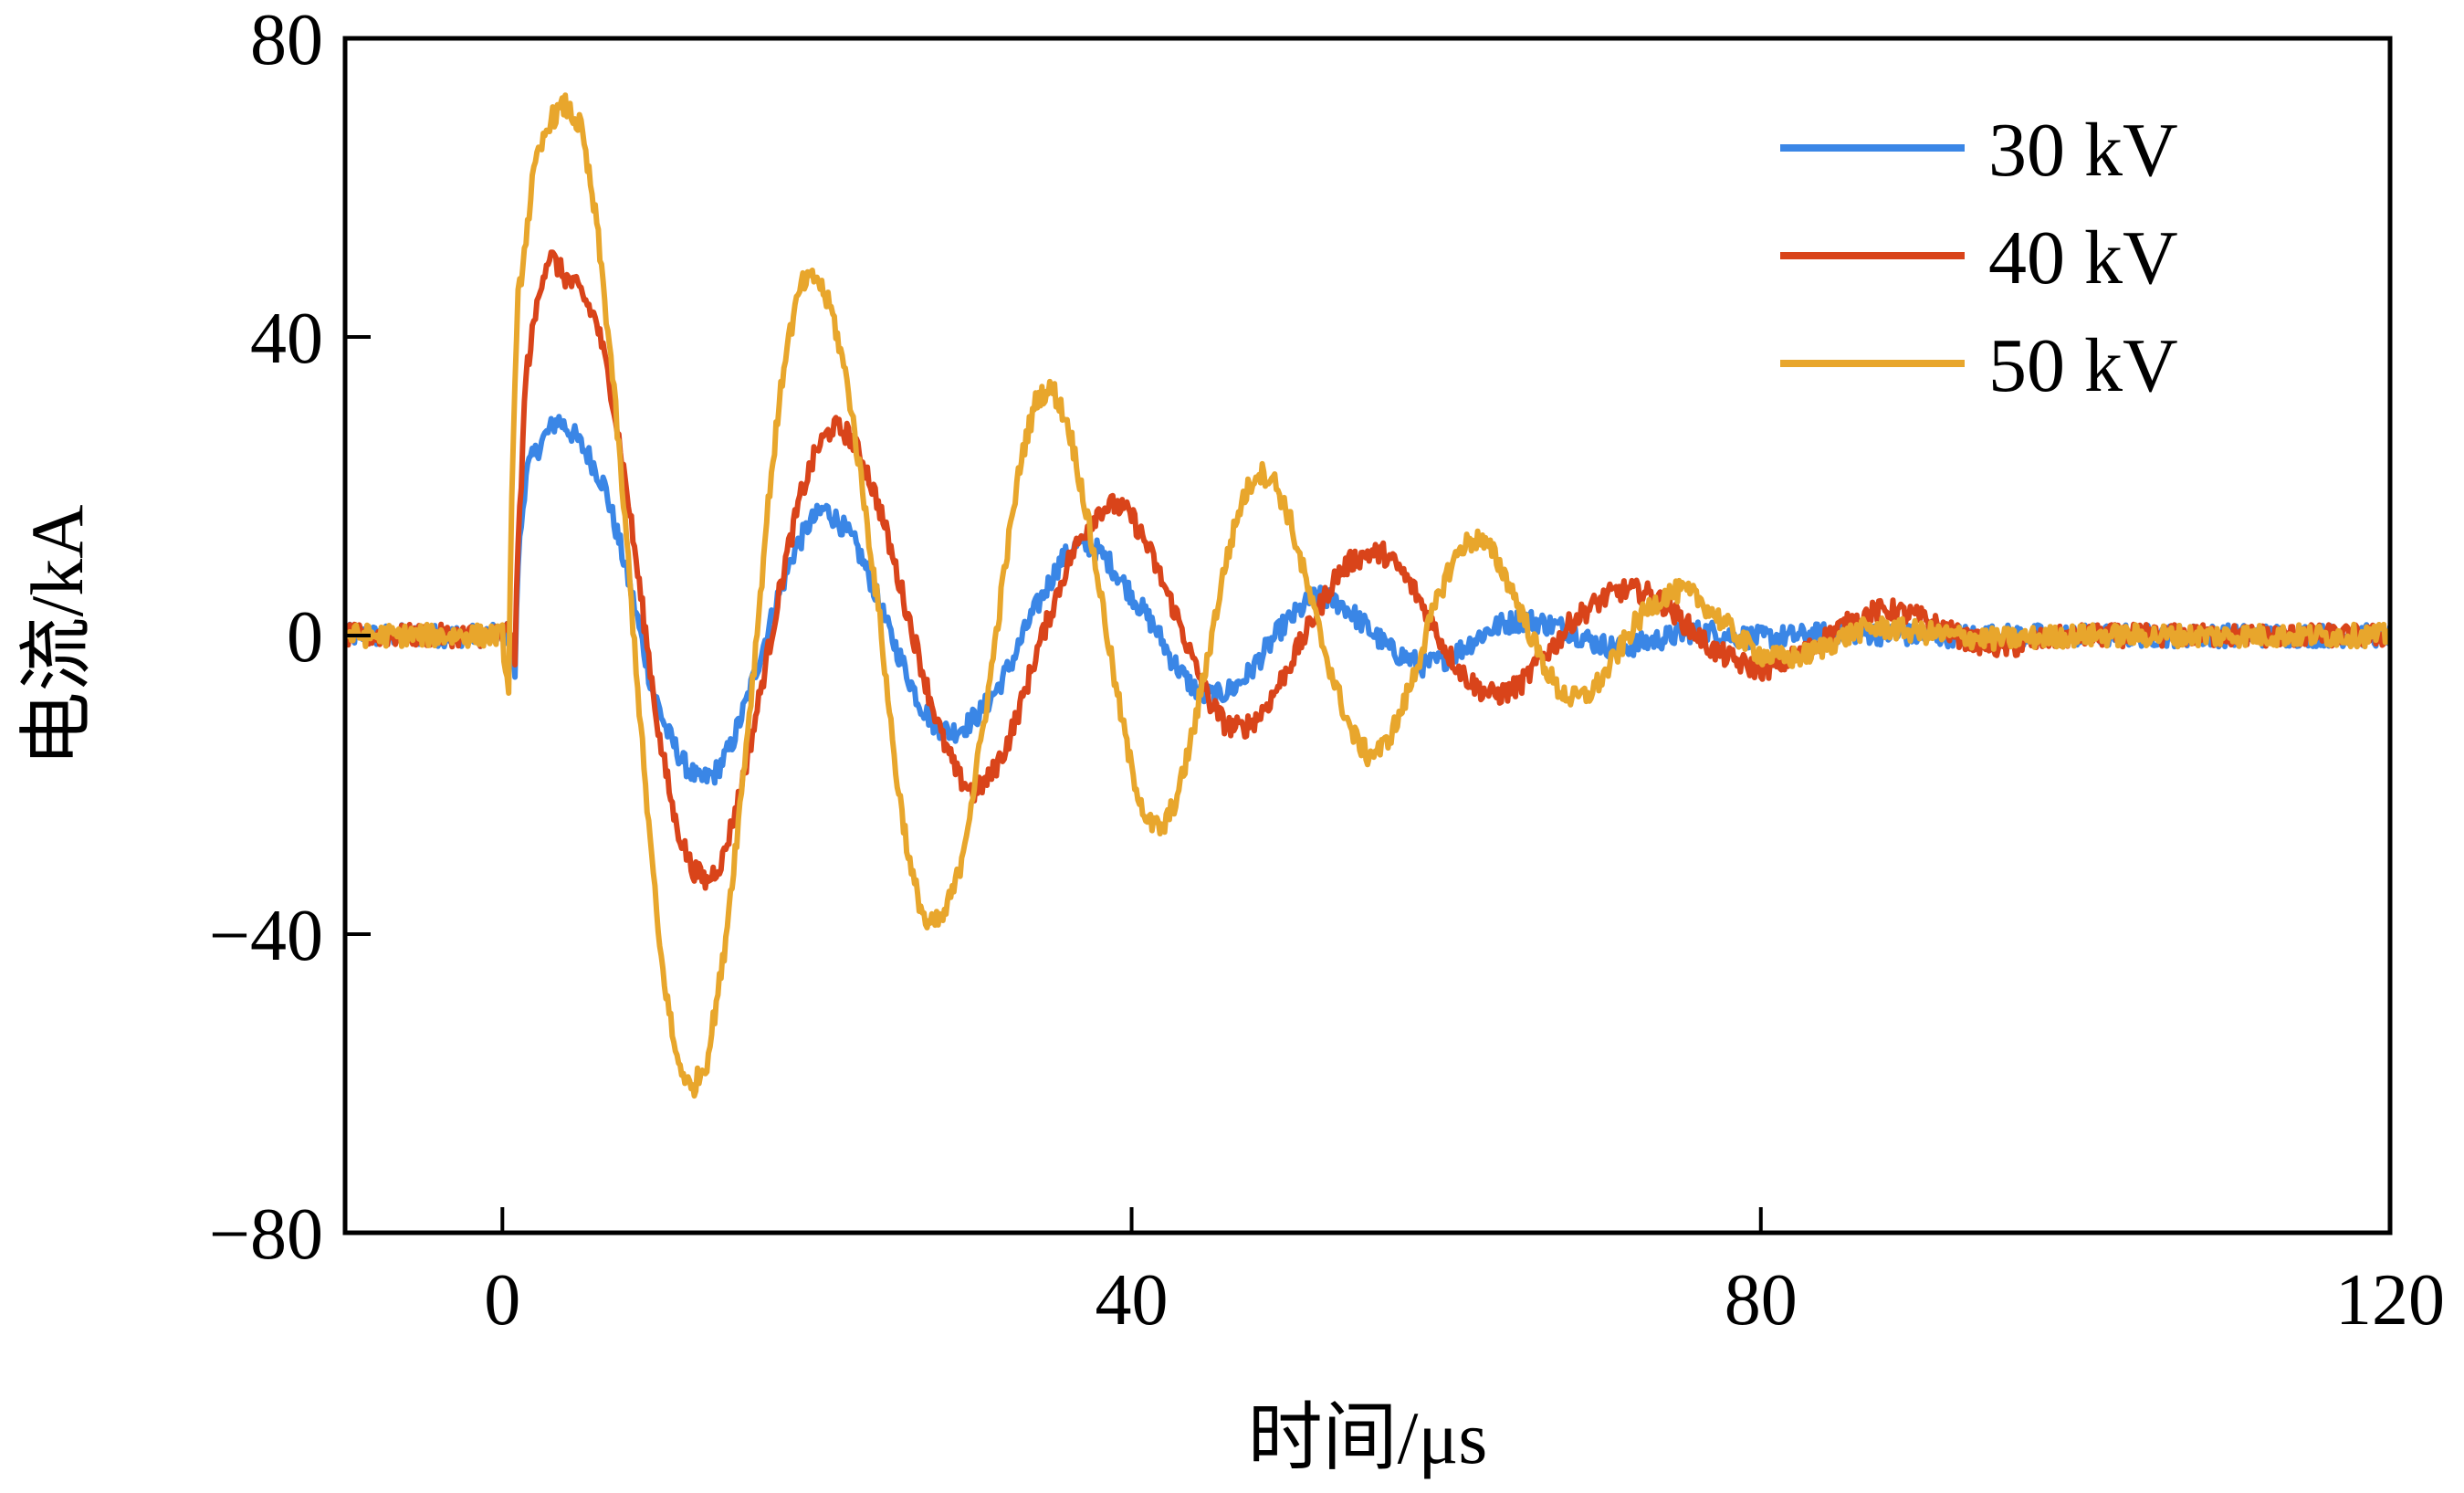 The image size is (2464, 1493). I want to click on x-tick-label: 0, so click(502, 1300).